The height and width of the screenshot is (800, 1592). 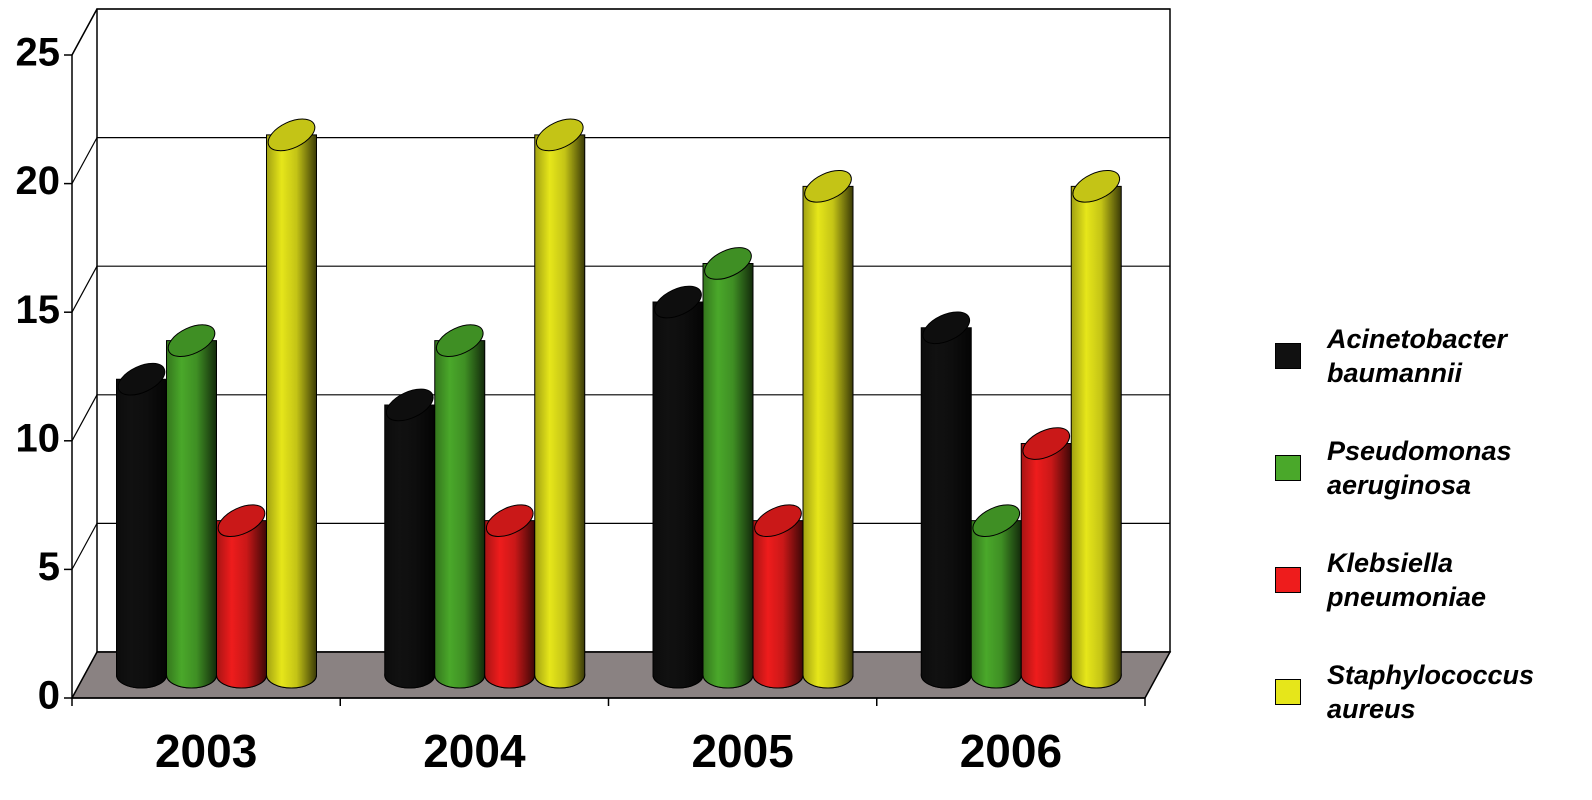 What do you see at coordinates (1011, 751) in the screenshot?
I see `x-tick-label: 2006` at bounding box center [1011, 751].